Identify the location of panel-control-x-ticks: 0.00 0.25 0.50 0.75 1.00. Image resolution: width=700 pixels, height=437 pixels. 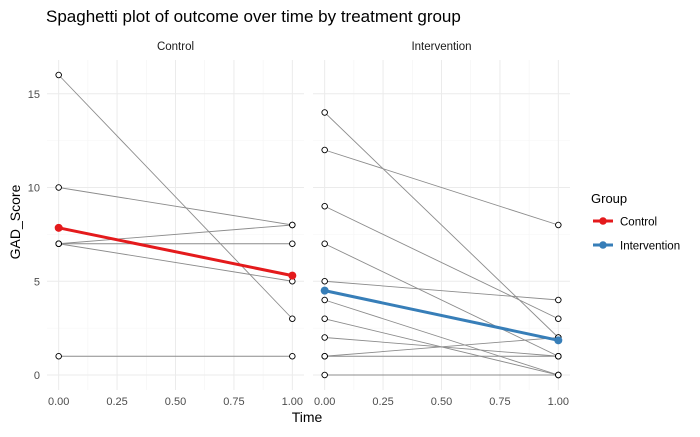
(175, 402).